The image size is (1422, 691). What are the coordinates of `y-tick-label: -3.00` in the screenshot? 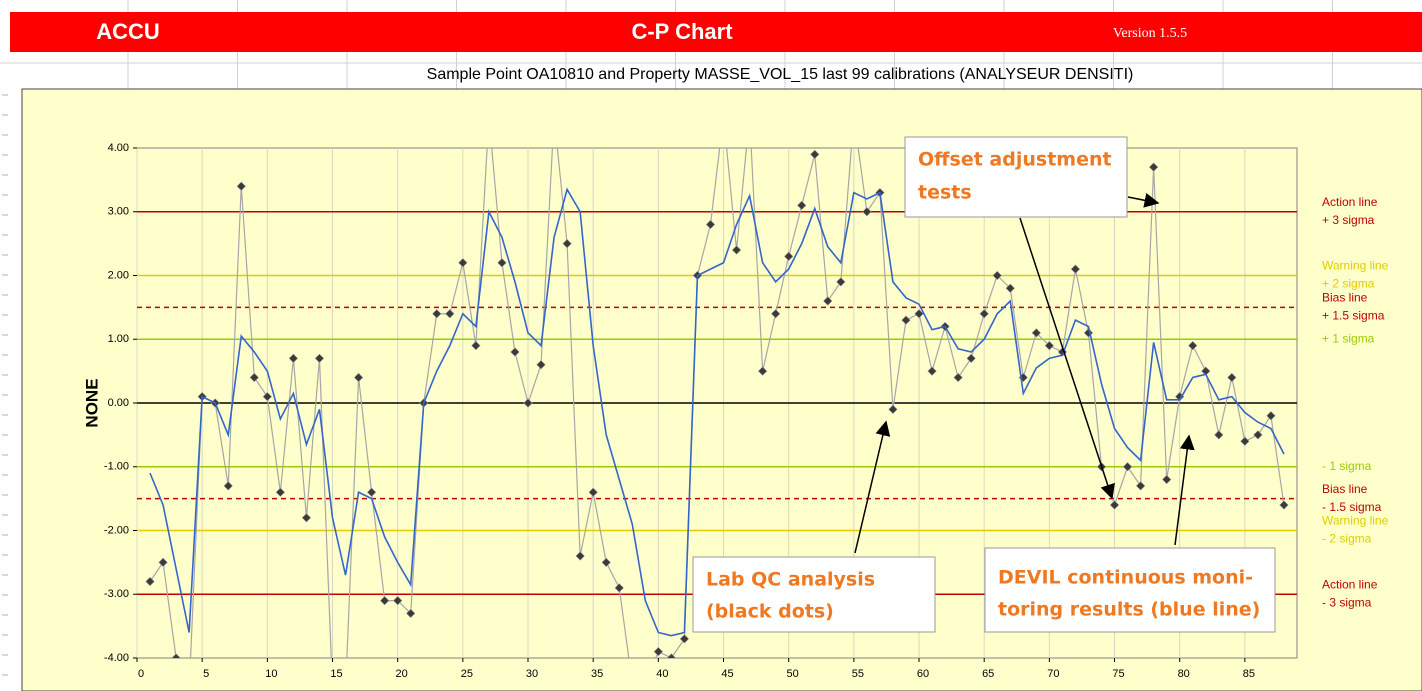 It's located at (116, 594).